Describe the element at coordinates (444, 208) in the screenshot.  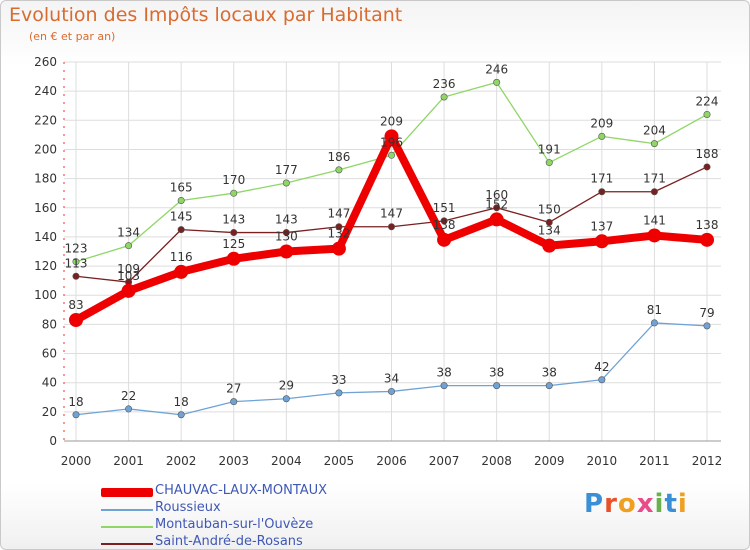
I see `data-label-saint-andre: 151` at that location.